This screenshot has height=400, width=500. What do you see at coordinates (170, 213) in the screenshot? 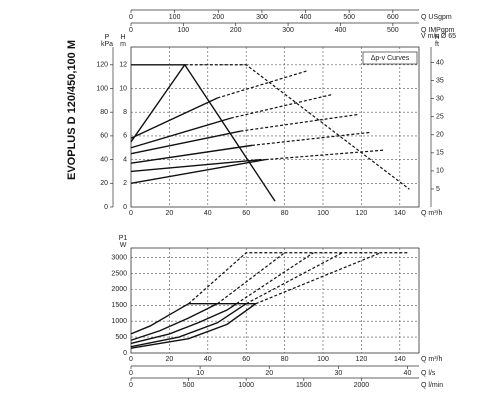
I see `x-tick-label: 20` at bounding box center [170, 213].